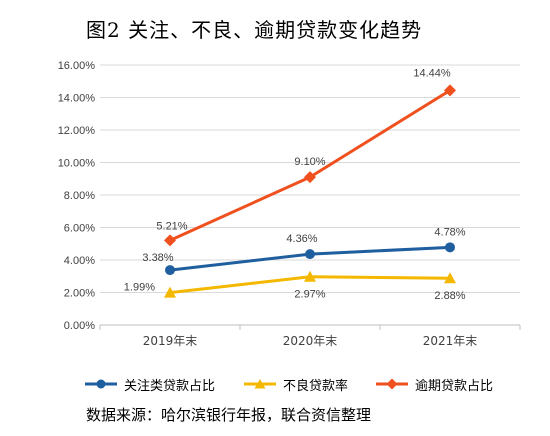 This screenshot has width=550, height=436. I want to click on series-1-label-1: 2.97%, so click(309, 295).